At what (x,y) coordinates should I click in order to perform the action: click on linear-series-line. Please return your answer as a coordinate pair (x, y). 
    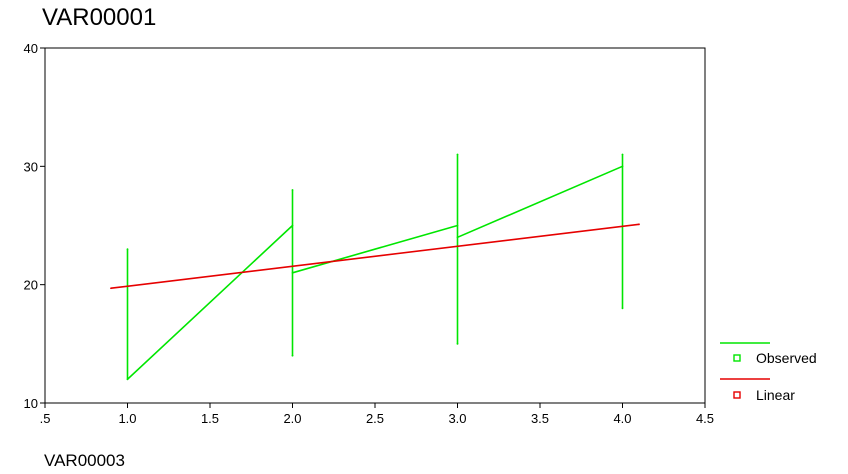
    Looking at the image, I should click on (375, 256).